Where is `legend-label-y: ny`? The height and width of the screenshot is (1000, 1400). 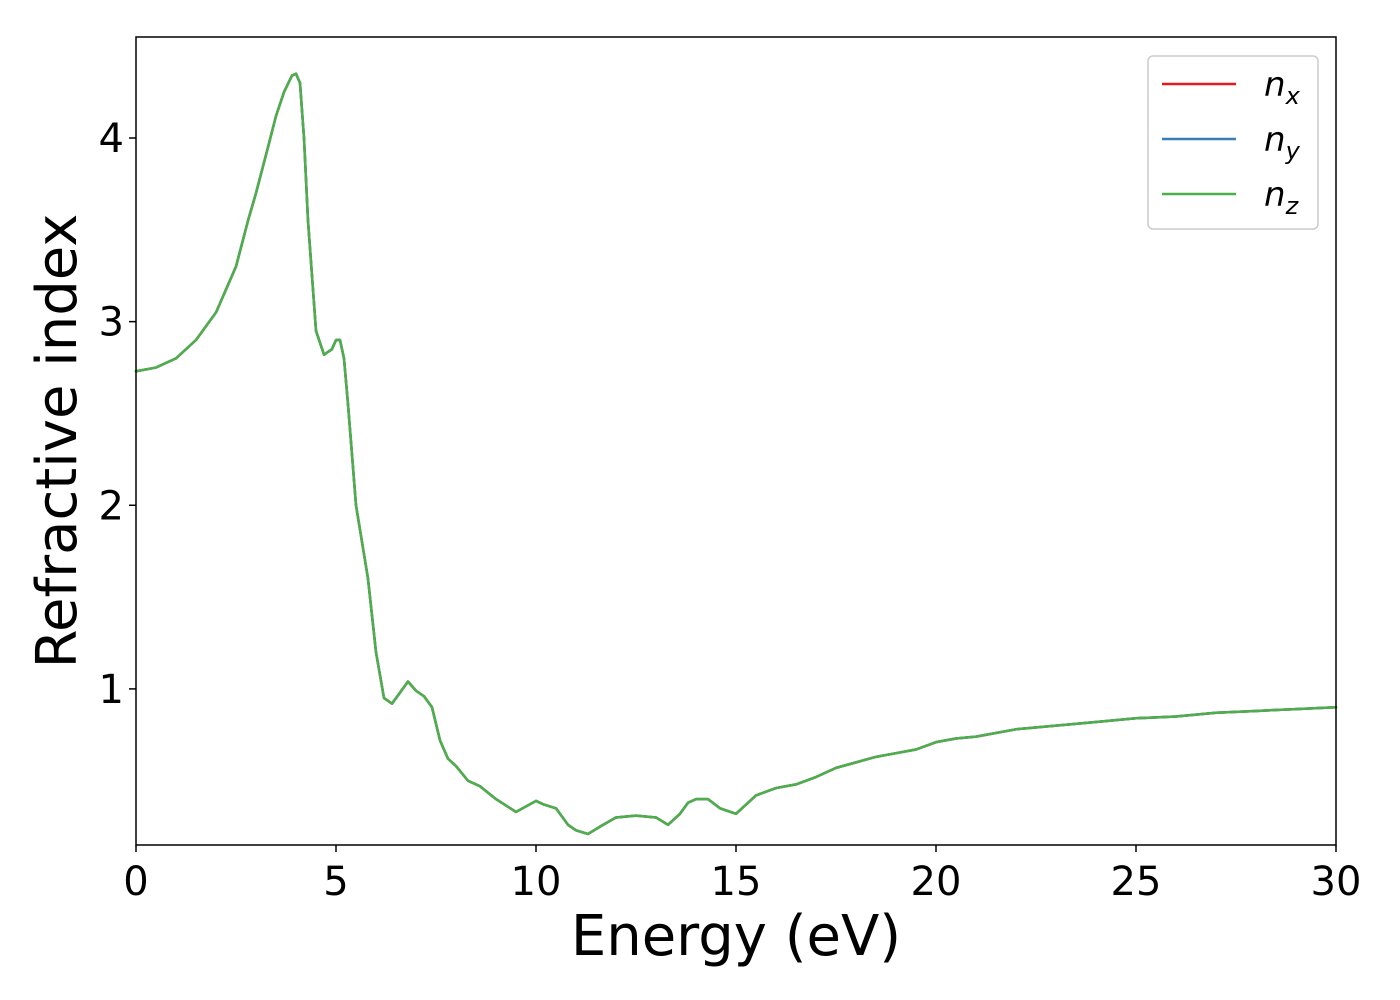
legend-label-y: ny is located at coordinates (1282, 142).